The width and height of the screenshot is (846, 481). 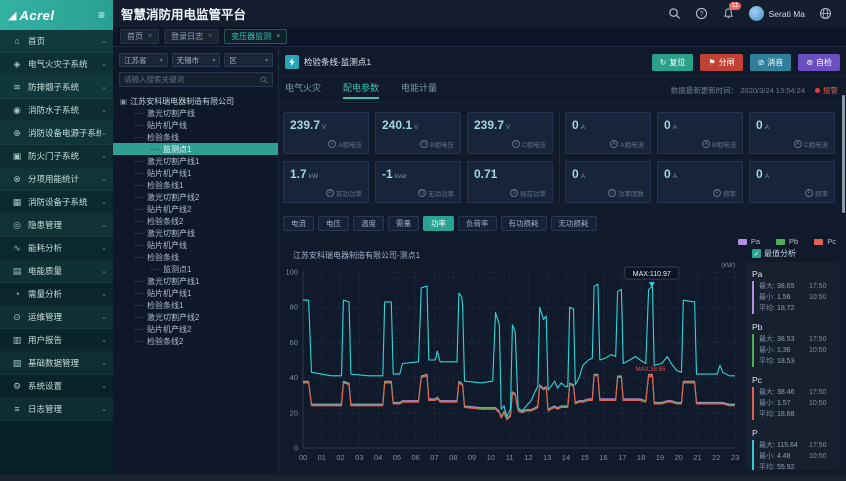 I want to click on stat-value: 1.56, so click(x=783, y=297).